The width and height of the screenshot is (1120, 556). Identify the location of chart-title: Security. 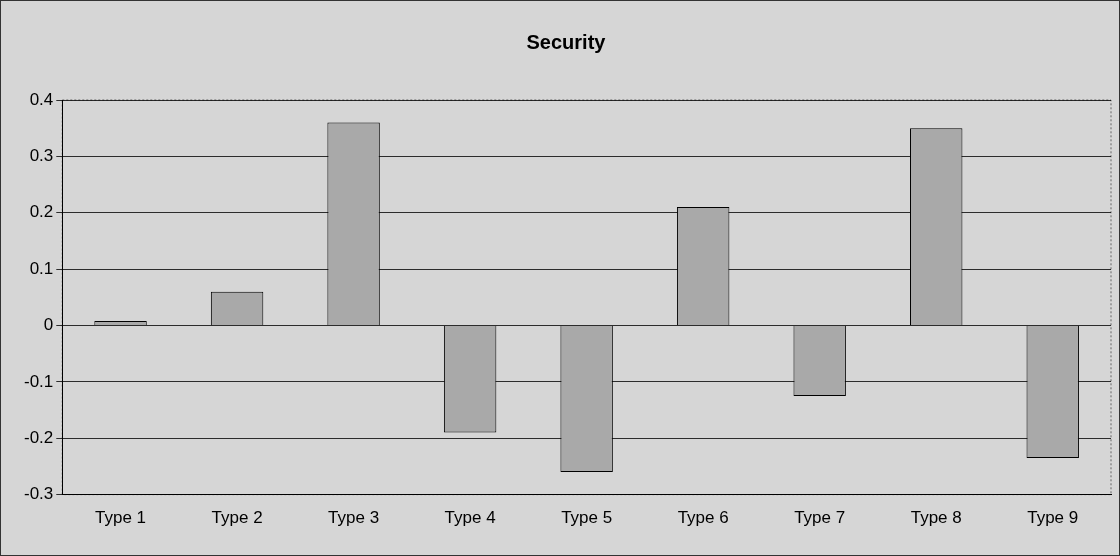
(566, 41).